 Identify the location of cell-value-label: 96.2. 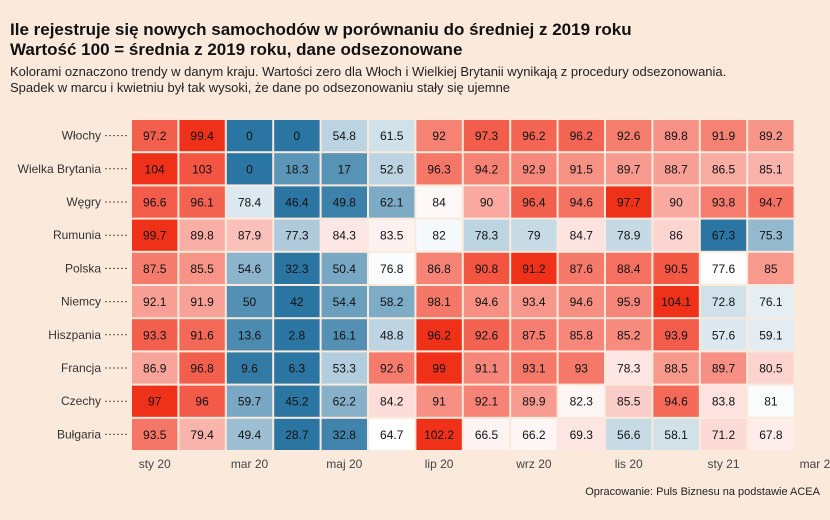
(582, 136).